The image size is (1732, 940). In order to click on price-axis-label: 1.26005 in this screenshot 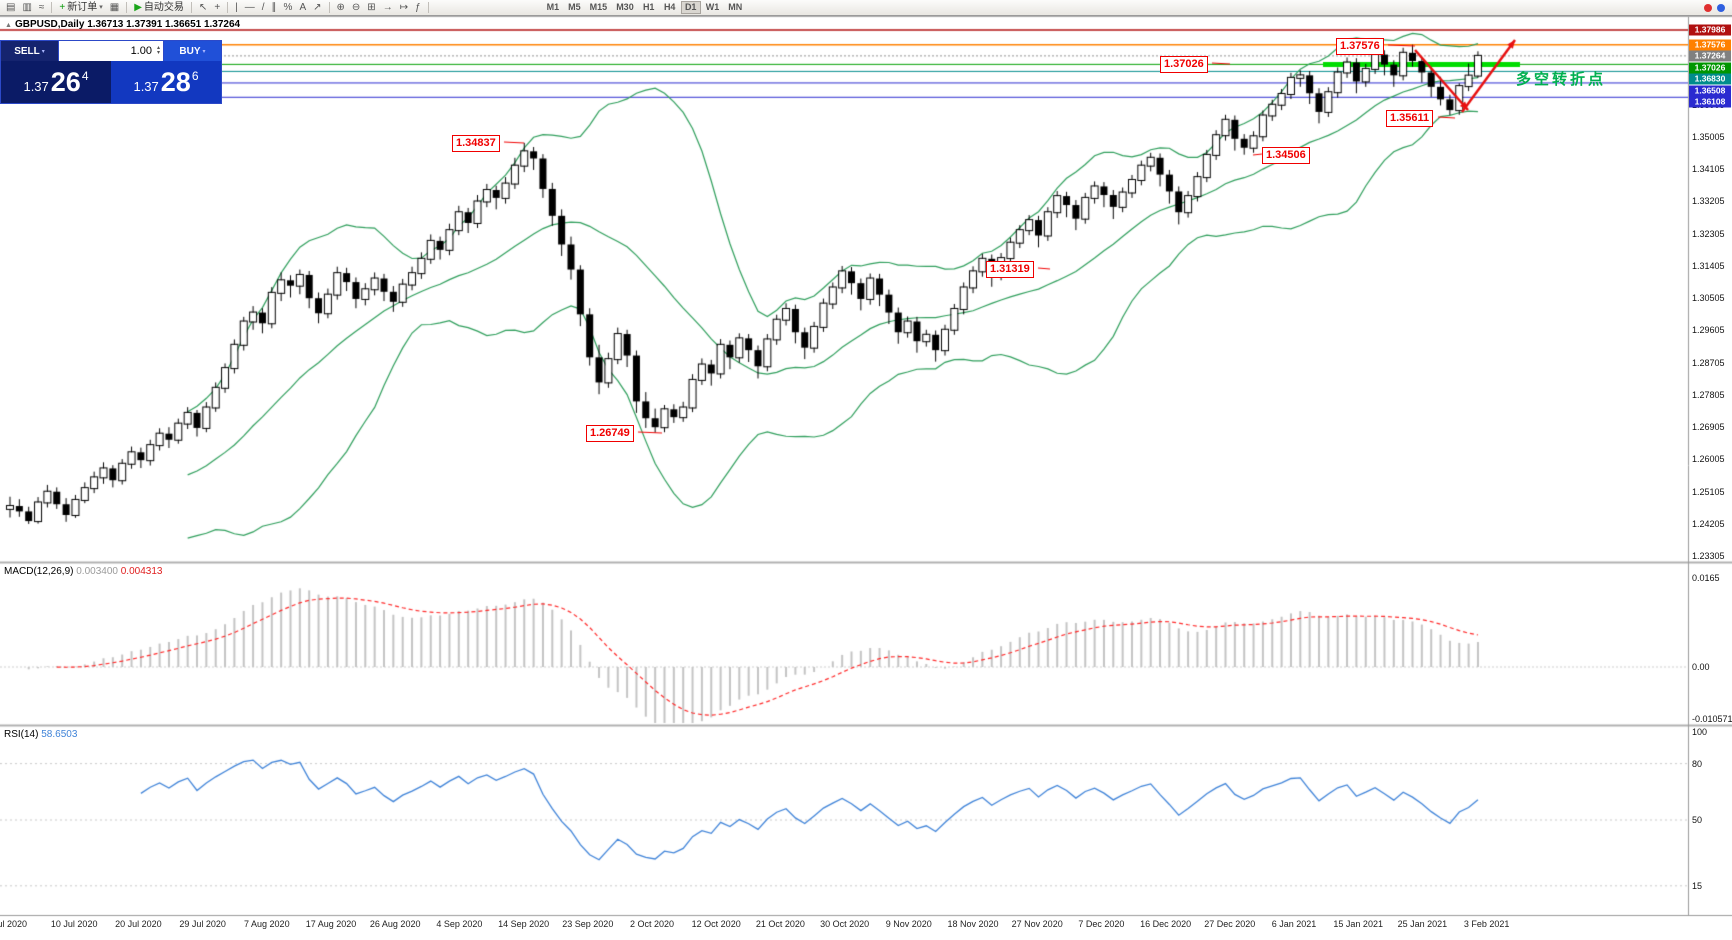, I will do `click(1708, 459)`.